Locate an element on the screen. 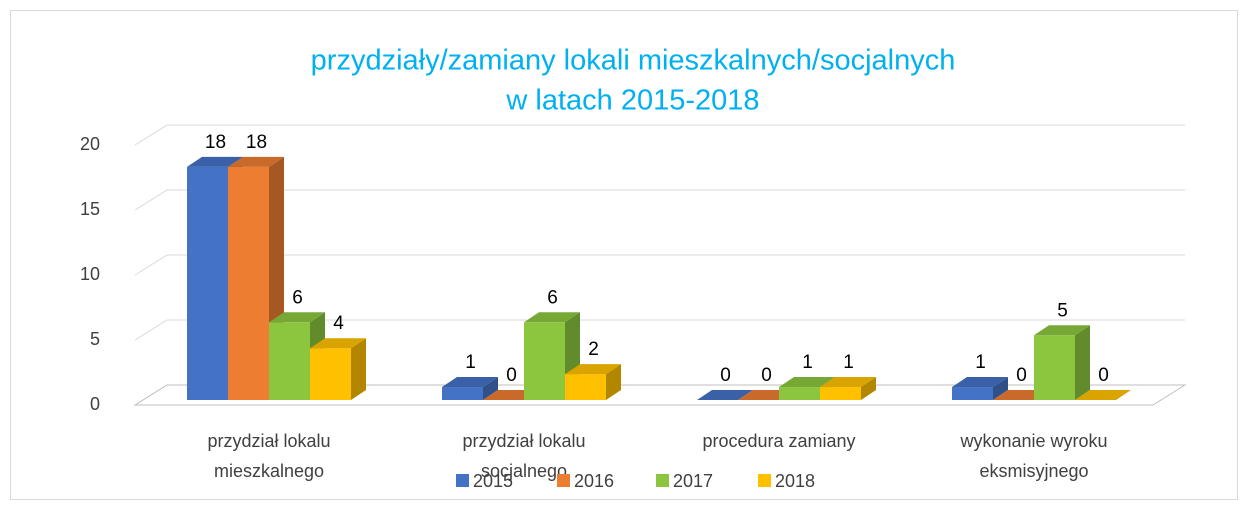 The width and height of the screenshot is (1248, 511). y-tick-label: 0 is located at coordinates (95, 404).